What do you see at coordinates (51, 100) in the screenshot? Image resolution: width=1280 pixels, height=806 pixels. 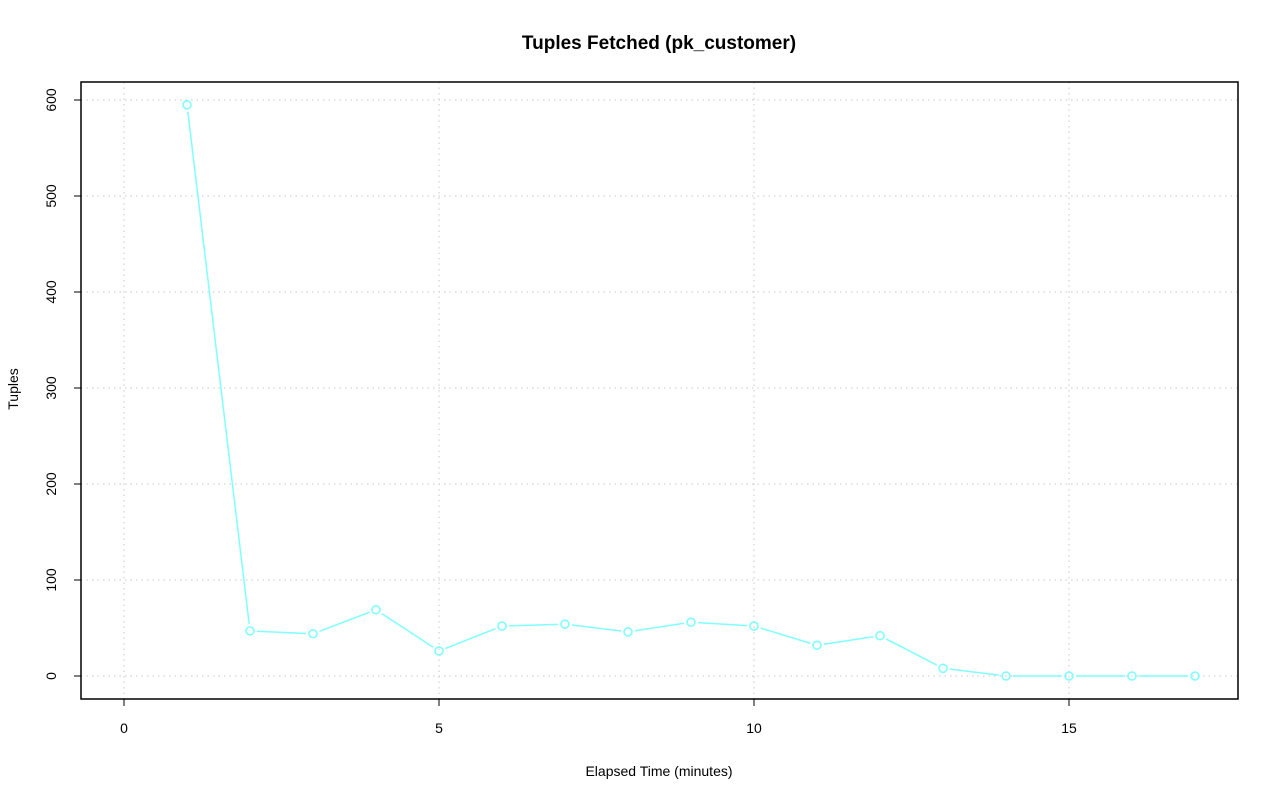 I see `y-tick-label: 600` at bounding box center [51, 100].